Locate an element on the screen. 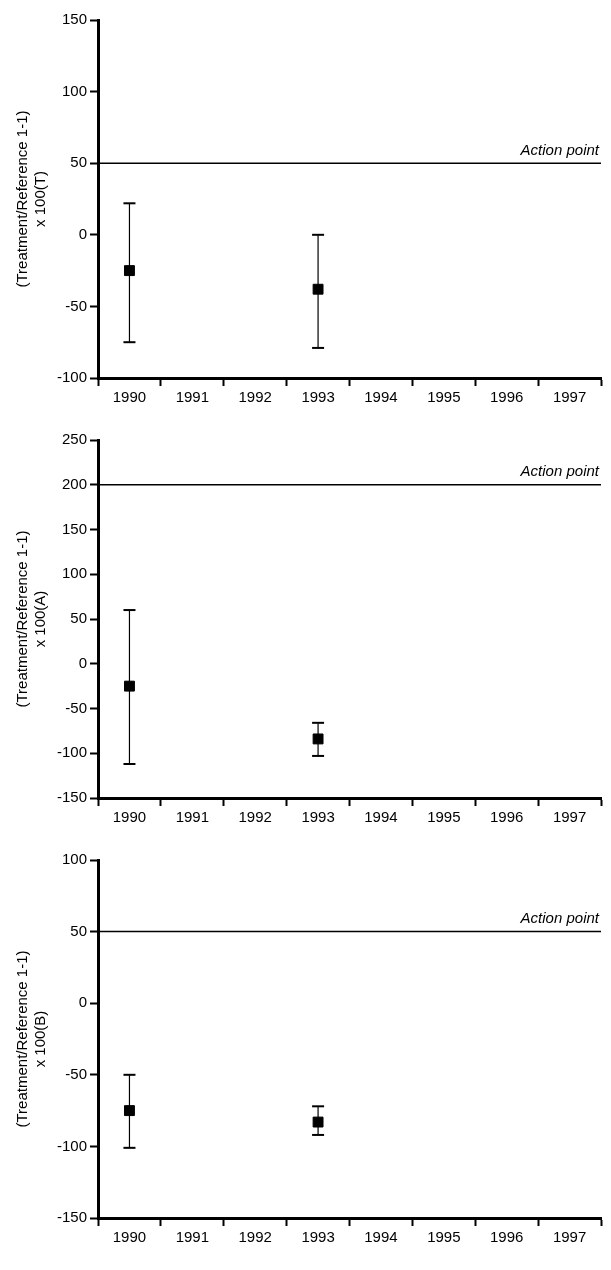 The width and height of the screenshot is (611, 1270). y-tick-label: 200 is located at coordinates (74, 483).